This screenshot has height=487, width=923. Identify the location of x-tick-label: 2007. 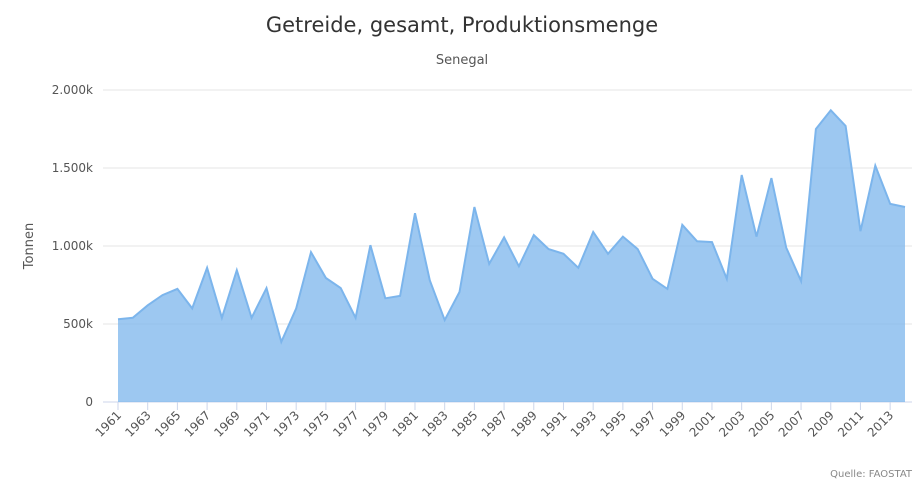
(791, 423).